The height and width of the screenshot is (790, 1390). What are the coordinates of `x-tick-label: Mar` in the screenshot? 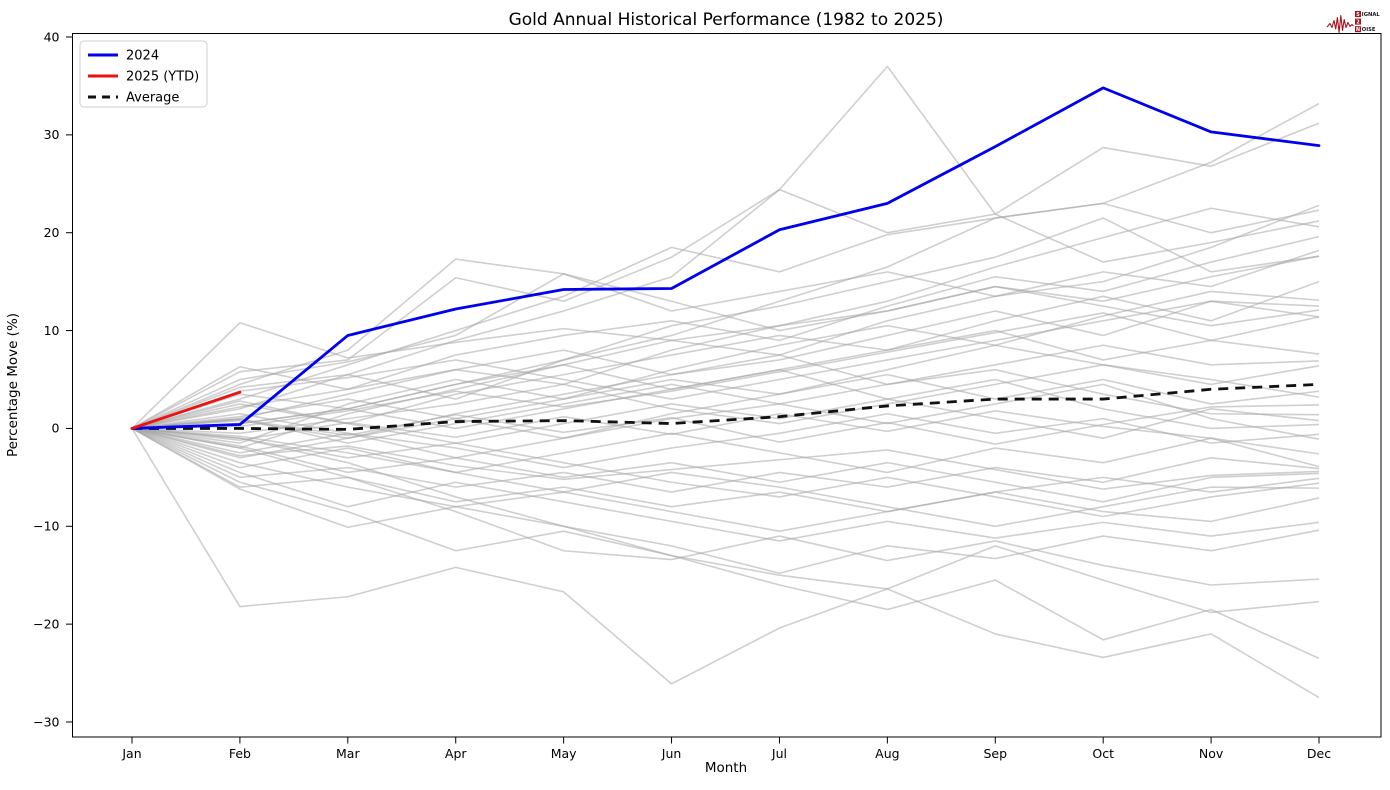 It's located at (348, 753).